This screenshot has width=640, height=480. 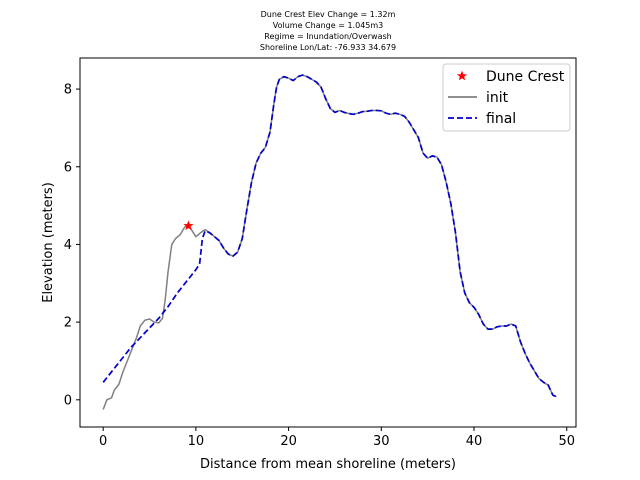 What do you see at coordinates (68, 167) in the screenshot?
I see `y-tick-label: 6` at bounding box center [68, 167].